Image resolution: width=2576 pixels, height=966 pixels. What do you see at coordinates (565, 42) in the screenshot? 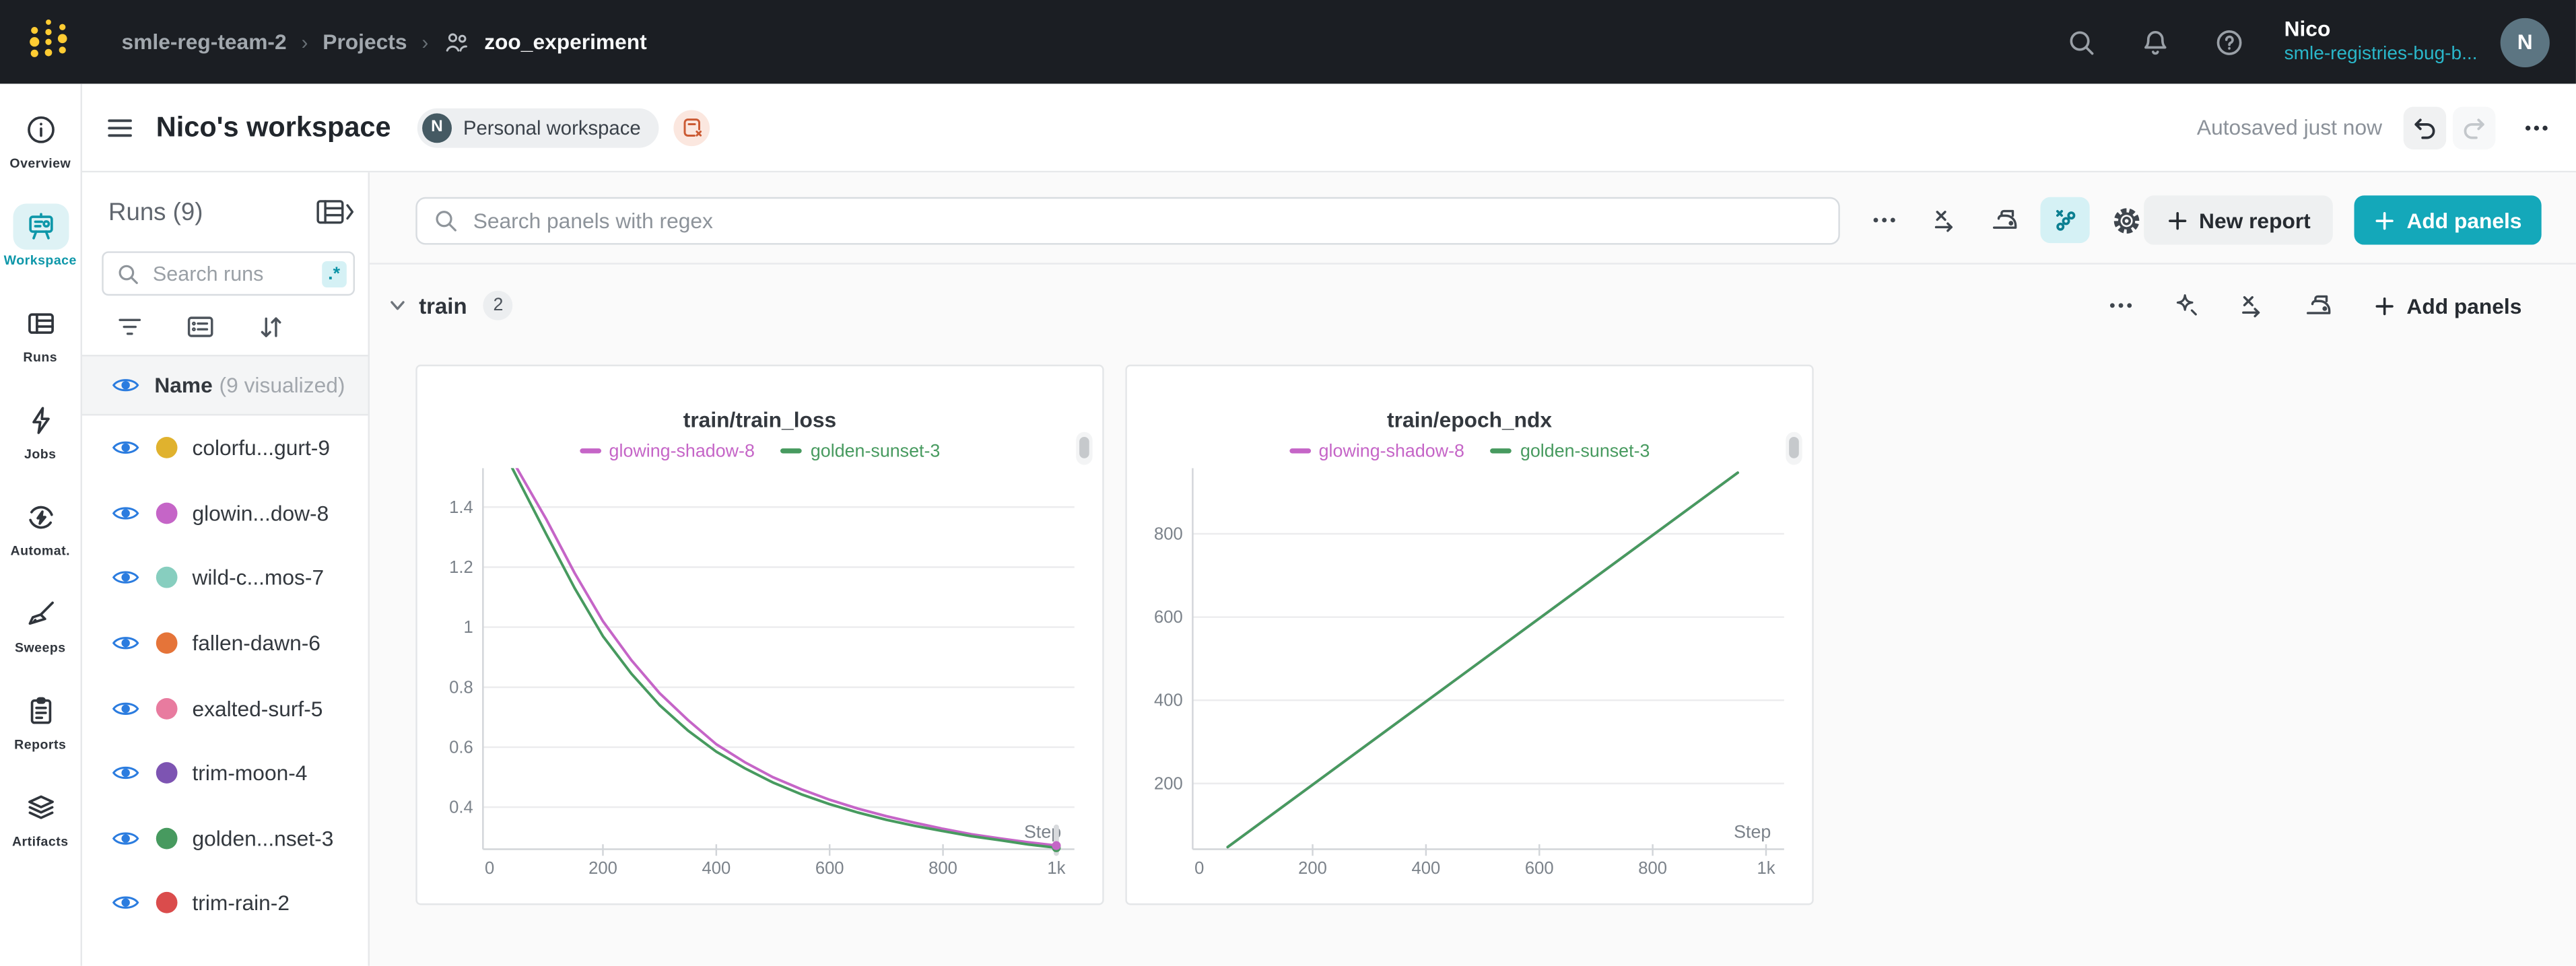
I see `breadcrumb-project: zoo_experiment` at bounding box center [565, 42].